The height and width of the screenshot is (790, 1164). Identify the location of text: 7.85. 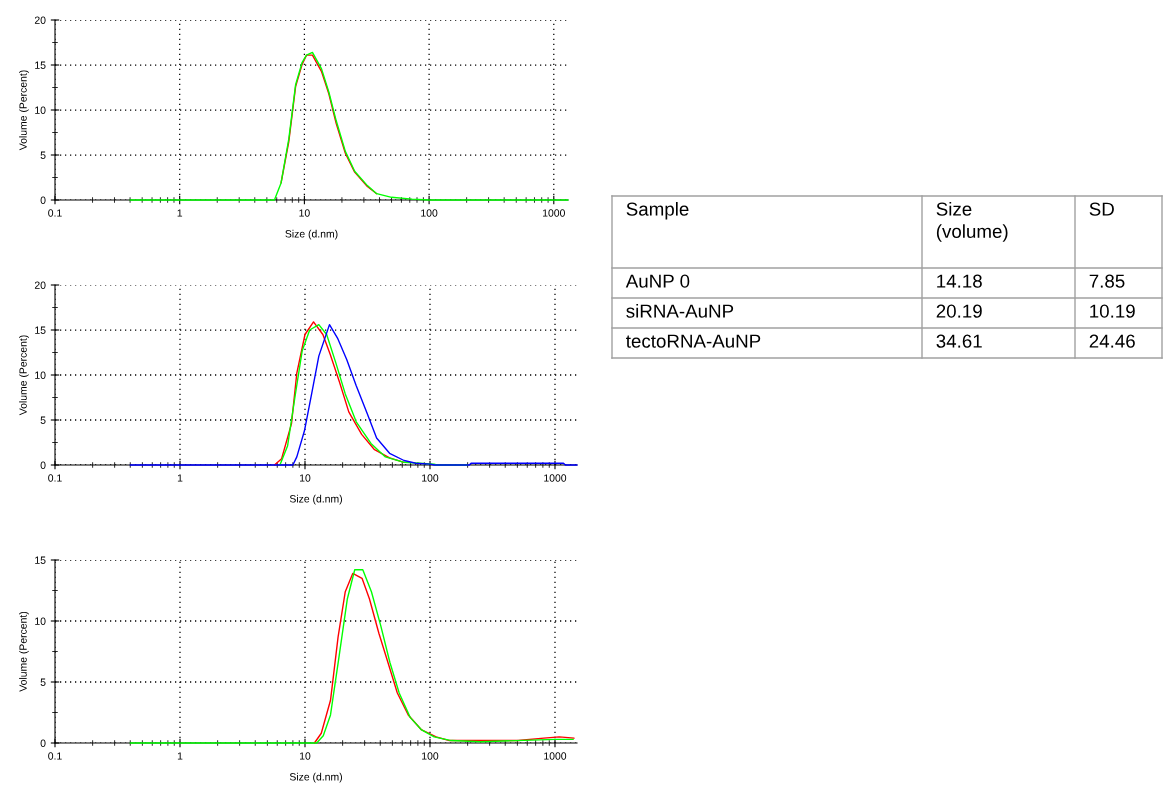
(1107, 281).